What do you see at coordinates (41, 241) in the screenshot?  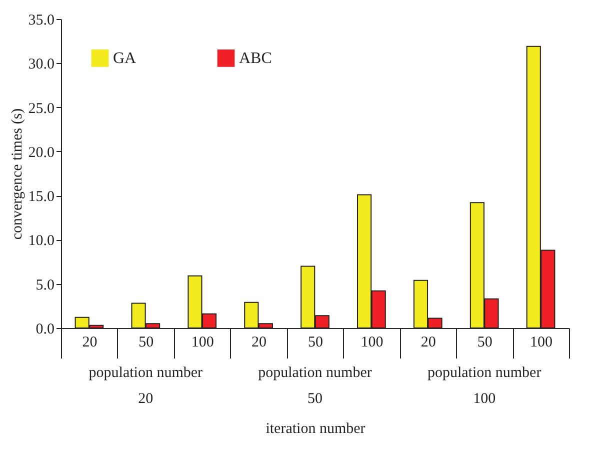 I see `y-tick-label: 10.0` at bounding box center [41, 241].